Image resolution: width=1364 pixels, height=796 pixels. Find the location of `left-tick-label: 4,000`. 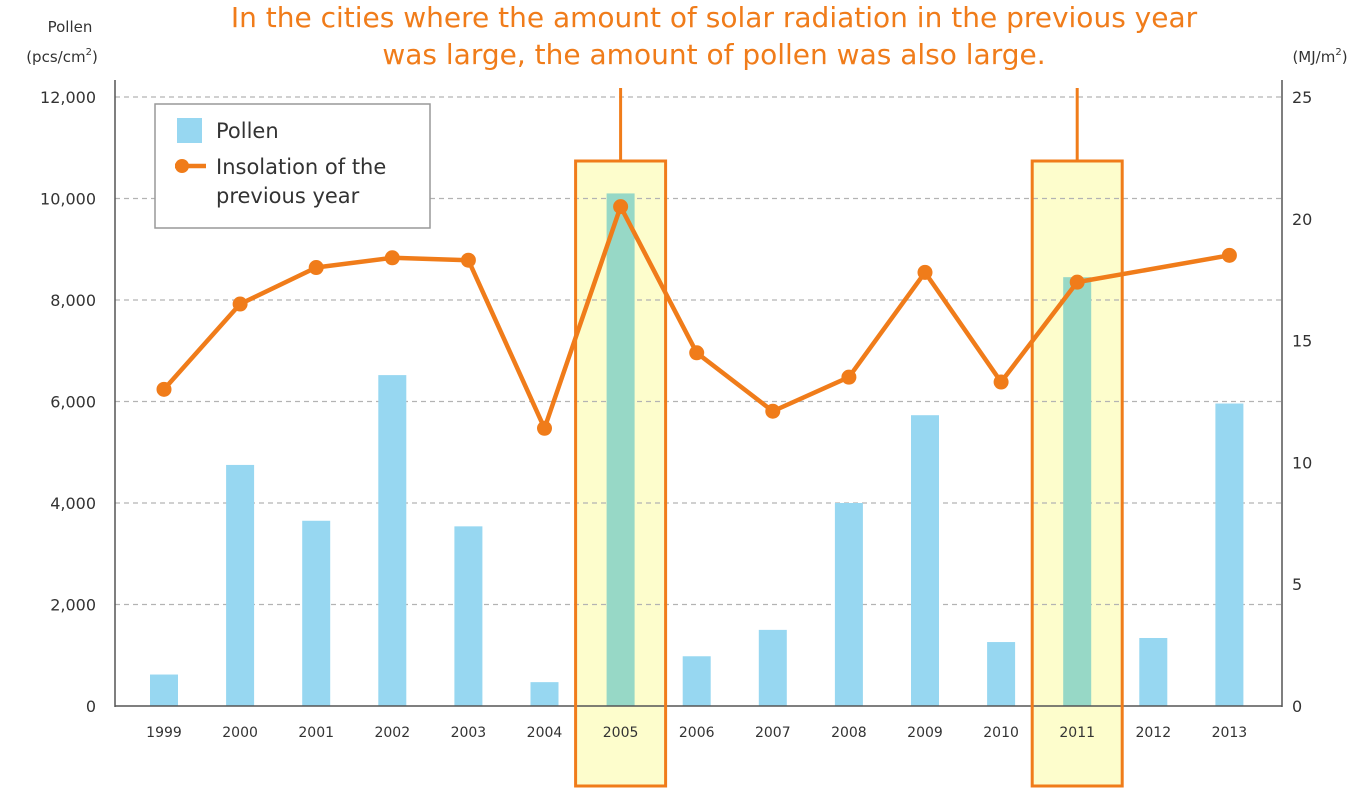

left-tick-label: 4,000 is located at coordinates (73, 503).